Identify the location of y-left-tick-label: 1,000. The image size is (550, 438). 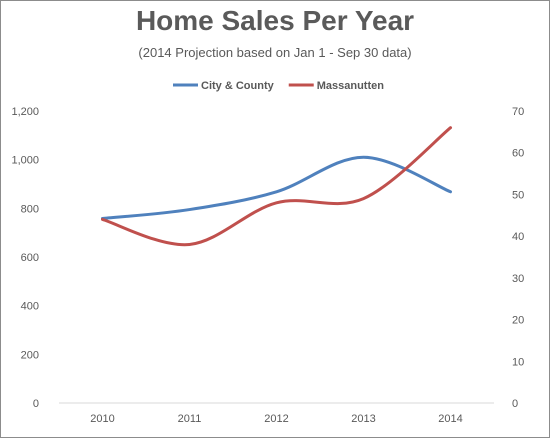
(25, 161).